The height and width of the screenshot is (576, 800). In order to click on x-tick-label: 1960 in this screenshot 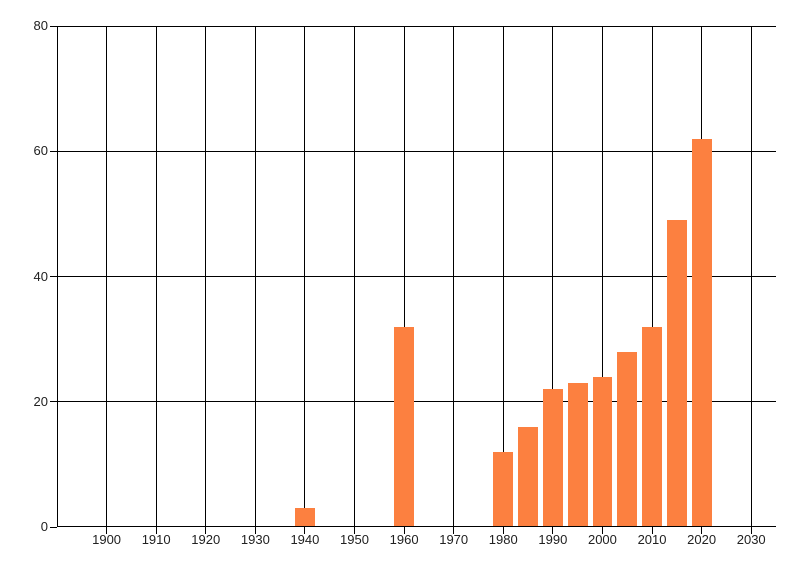, I will do `click(404, 539)`.